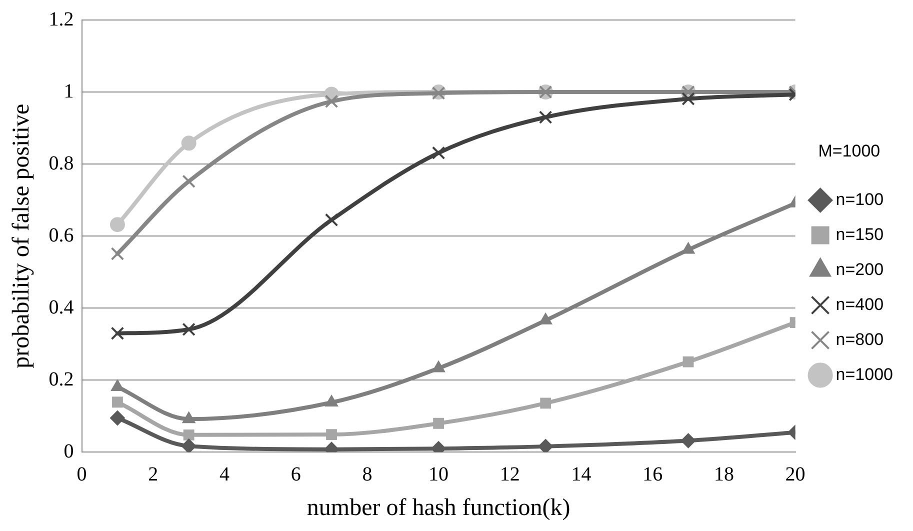 The width and height of the screenshot is (913, 531). Describe the element at coordinates (510, 474) in the screenshot. I see `x-tick-label: 12` at that location.